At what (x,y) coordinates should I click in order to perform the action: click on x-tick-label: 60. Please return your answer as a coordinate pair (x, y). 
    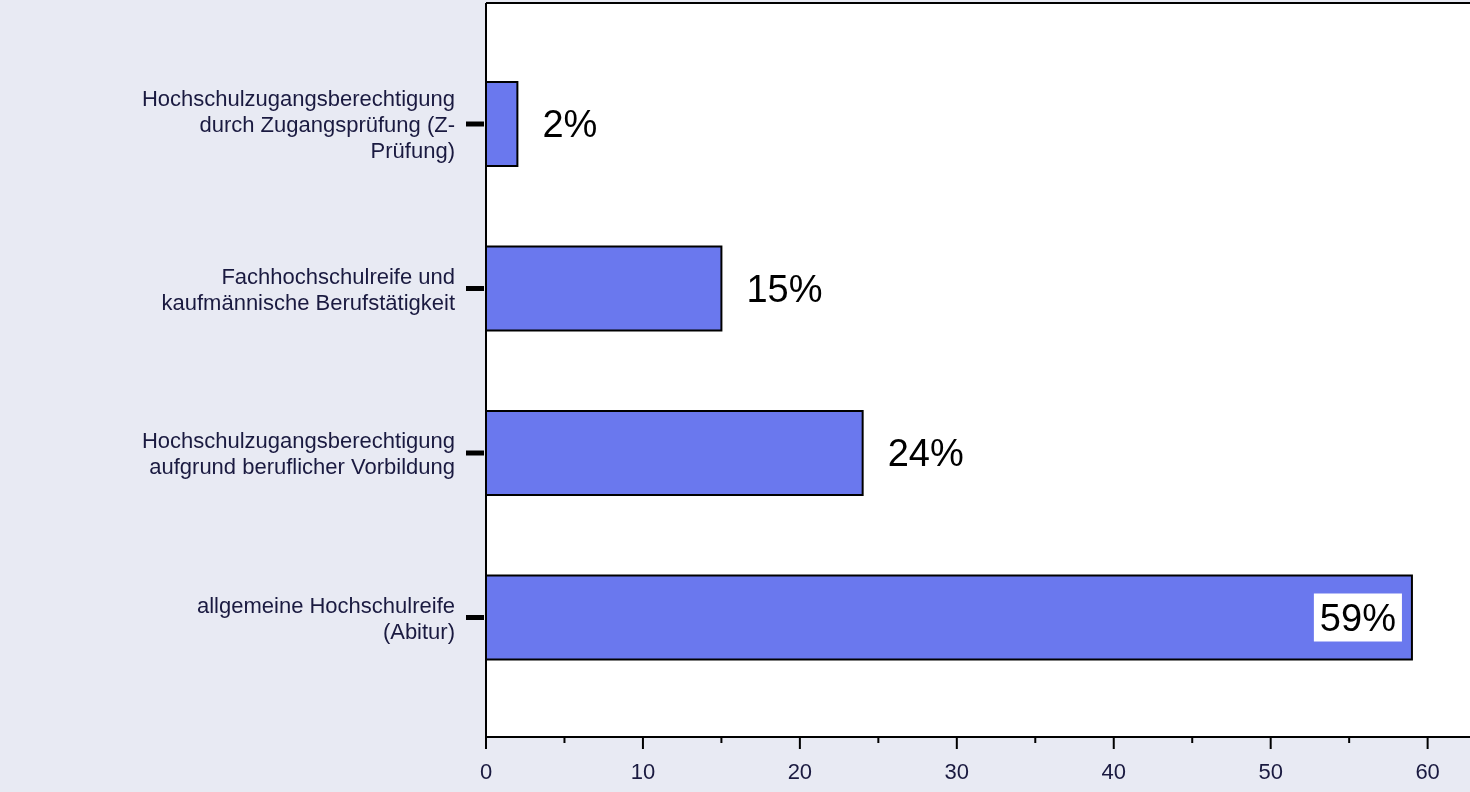
    Looking at the image, I should click on (1427, 771).